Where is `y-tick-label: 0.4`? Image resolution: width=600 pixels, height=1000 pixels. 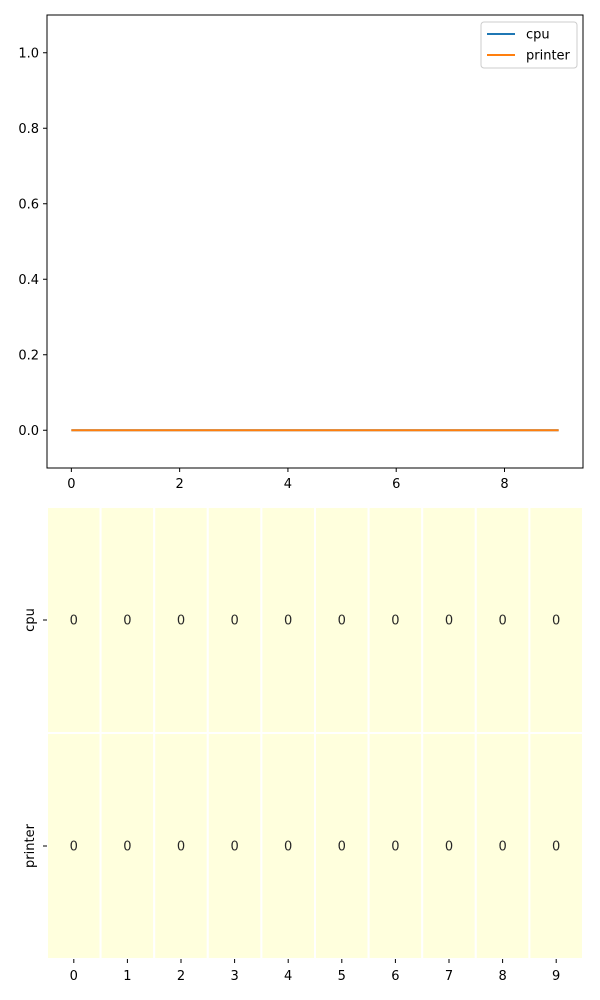
y-tick-label: 0.4 is located at coordinates (28, 280).